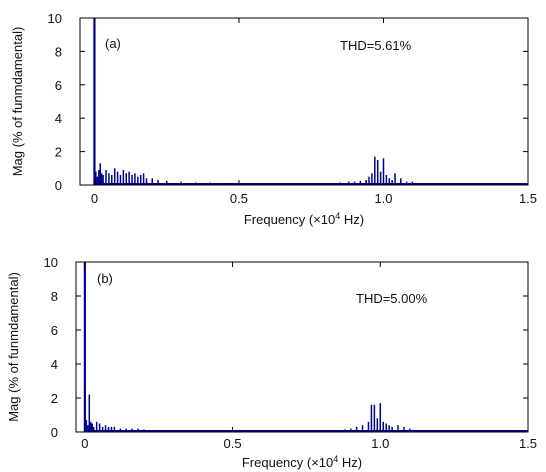  Describe the element at coordinates (113, 43) in the screenshot. I see `panel-label: (a)` at that location.